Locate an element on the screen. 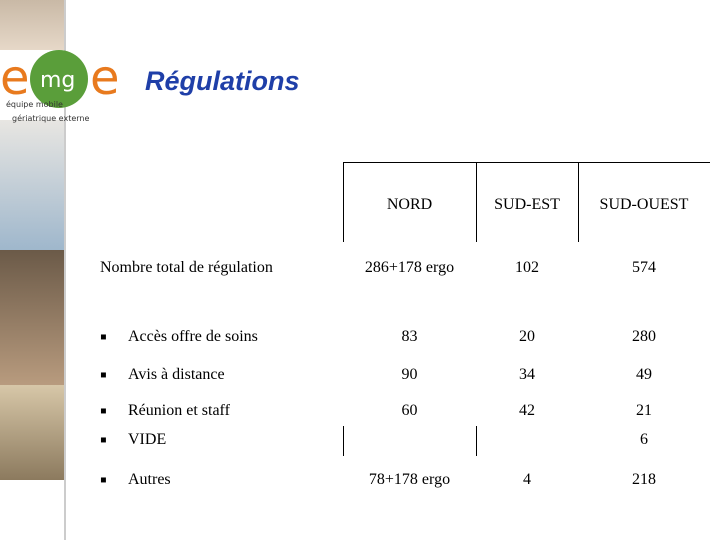 The width and height of the screenshot is (720, 540). logo: e mg e équipe mobile gériatrique externe is located at coordinates (62, 86).